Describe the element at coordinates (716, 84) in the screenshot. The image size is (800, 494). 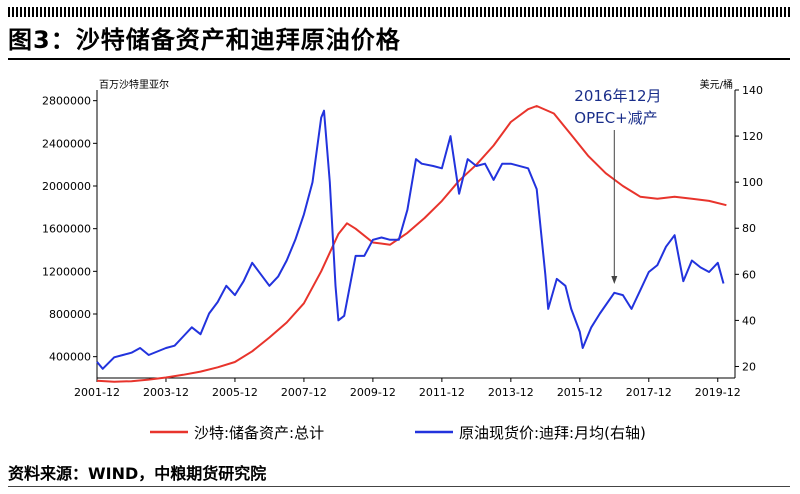
I see `right-axis-unit: 美元/桶` at that location.